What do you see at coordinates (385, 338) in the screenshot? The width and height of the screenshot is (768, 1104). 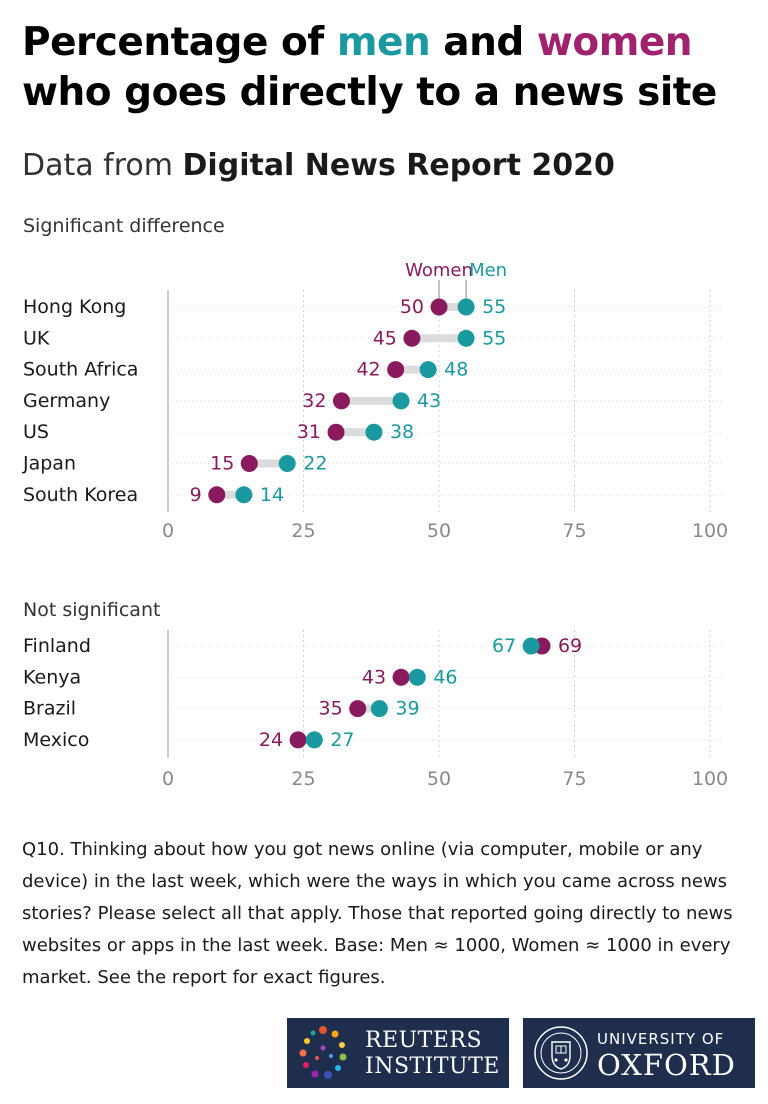 I see `value-label-women: 45` at bounding box center [385, 338].